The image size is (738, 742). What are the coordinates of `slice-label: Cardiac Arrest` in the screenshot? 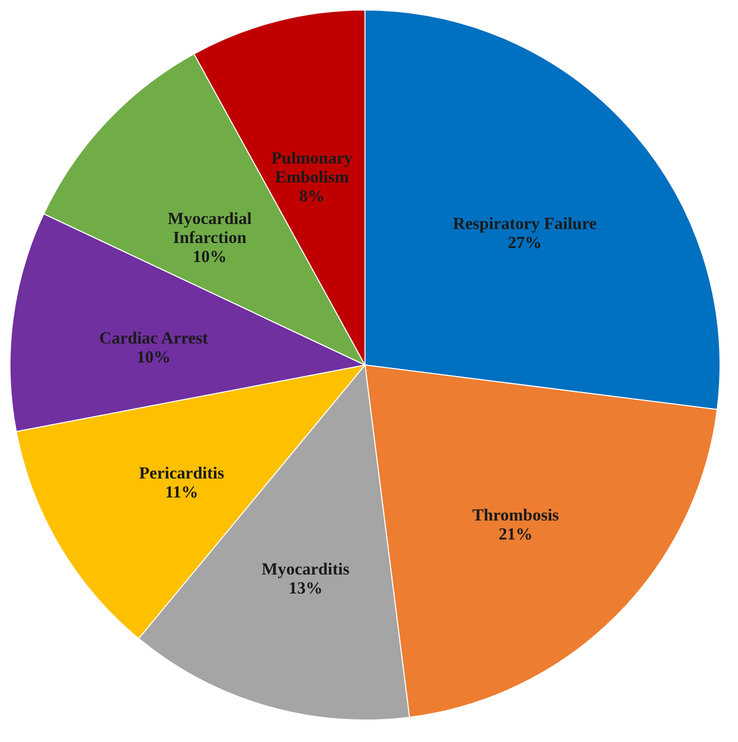 It's located at (153, 338).